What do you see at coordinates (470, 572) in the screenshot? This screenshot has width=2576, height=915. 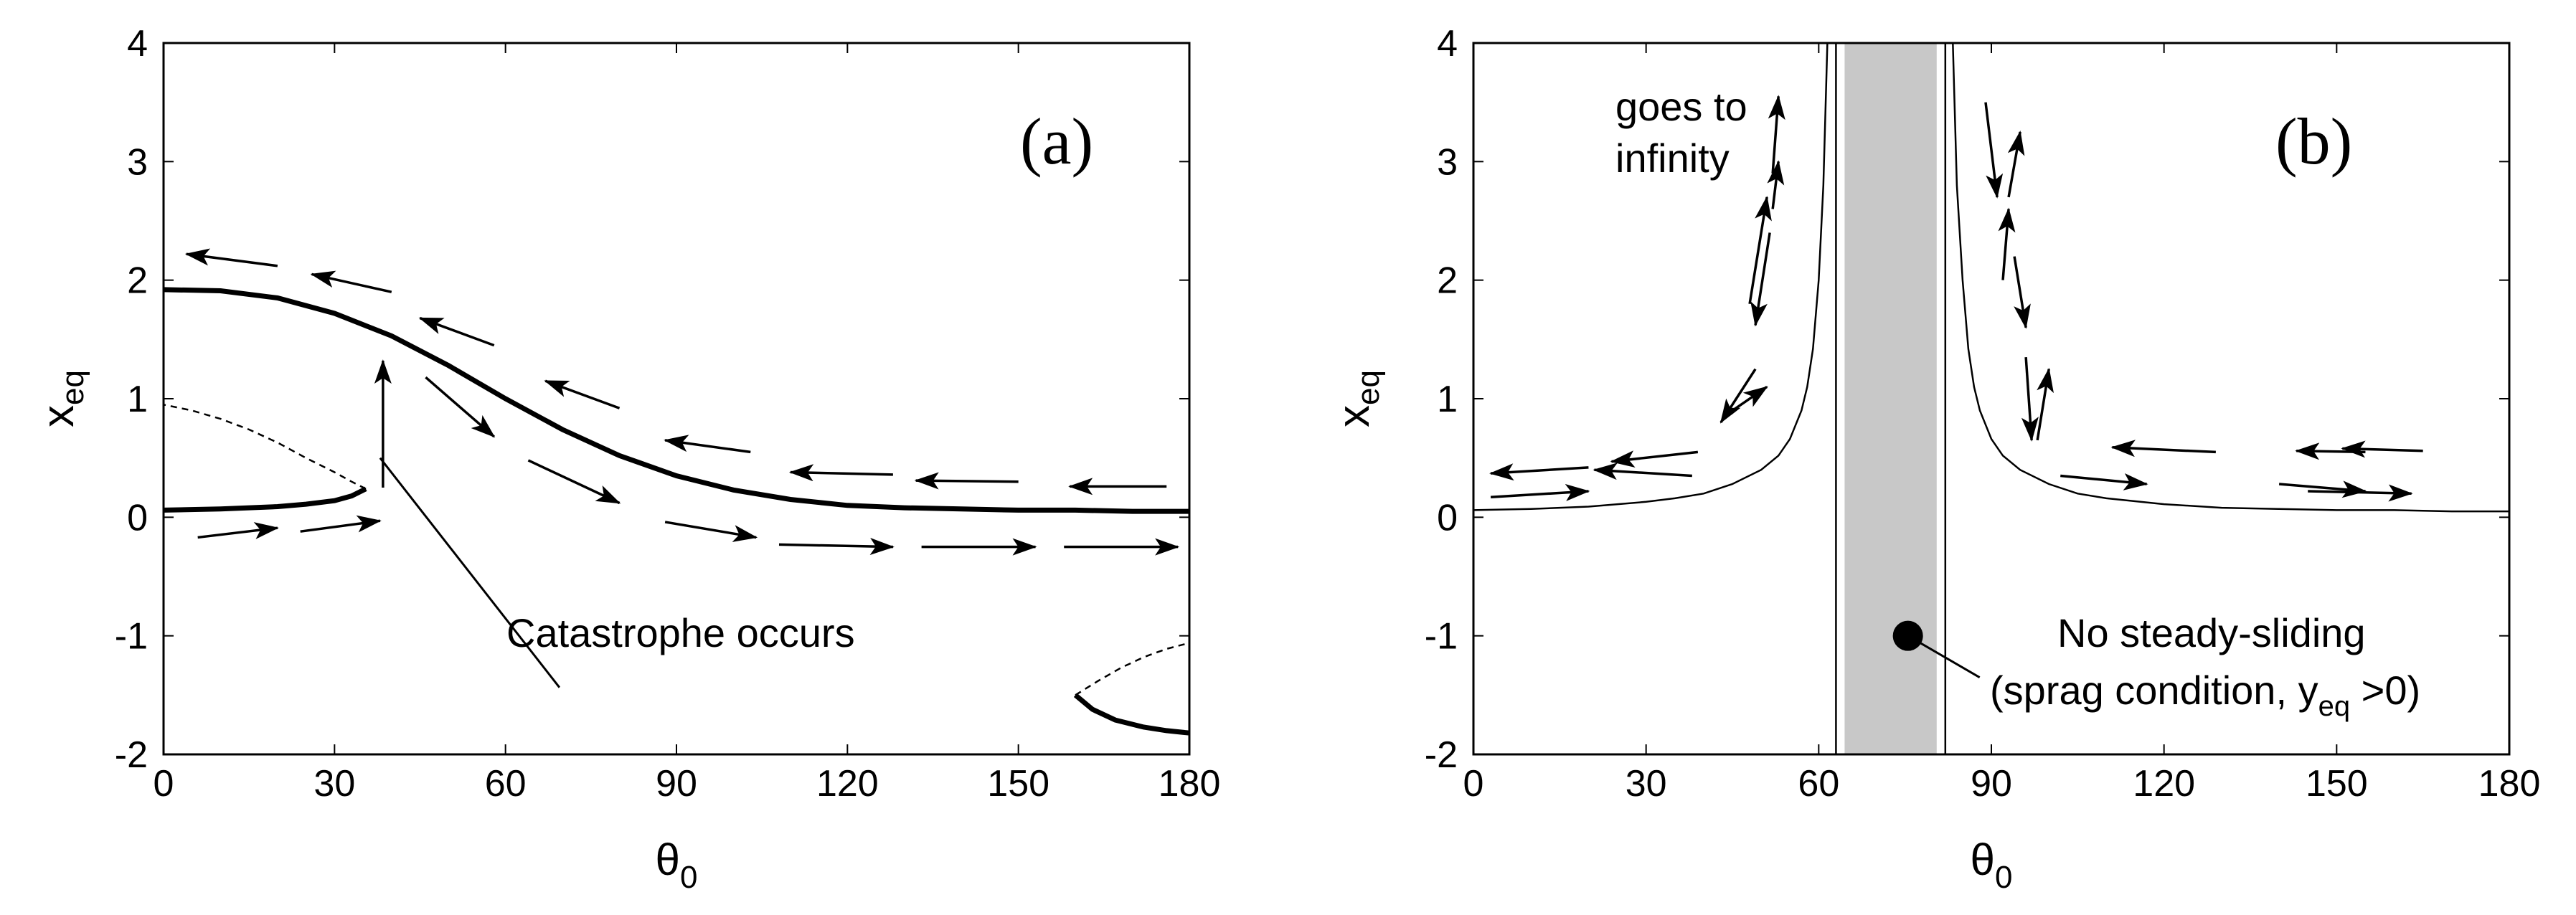 I see `catastrophe-pointer` at bounding box center [470, 572].